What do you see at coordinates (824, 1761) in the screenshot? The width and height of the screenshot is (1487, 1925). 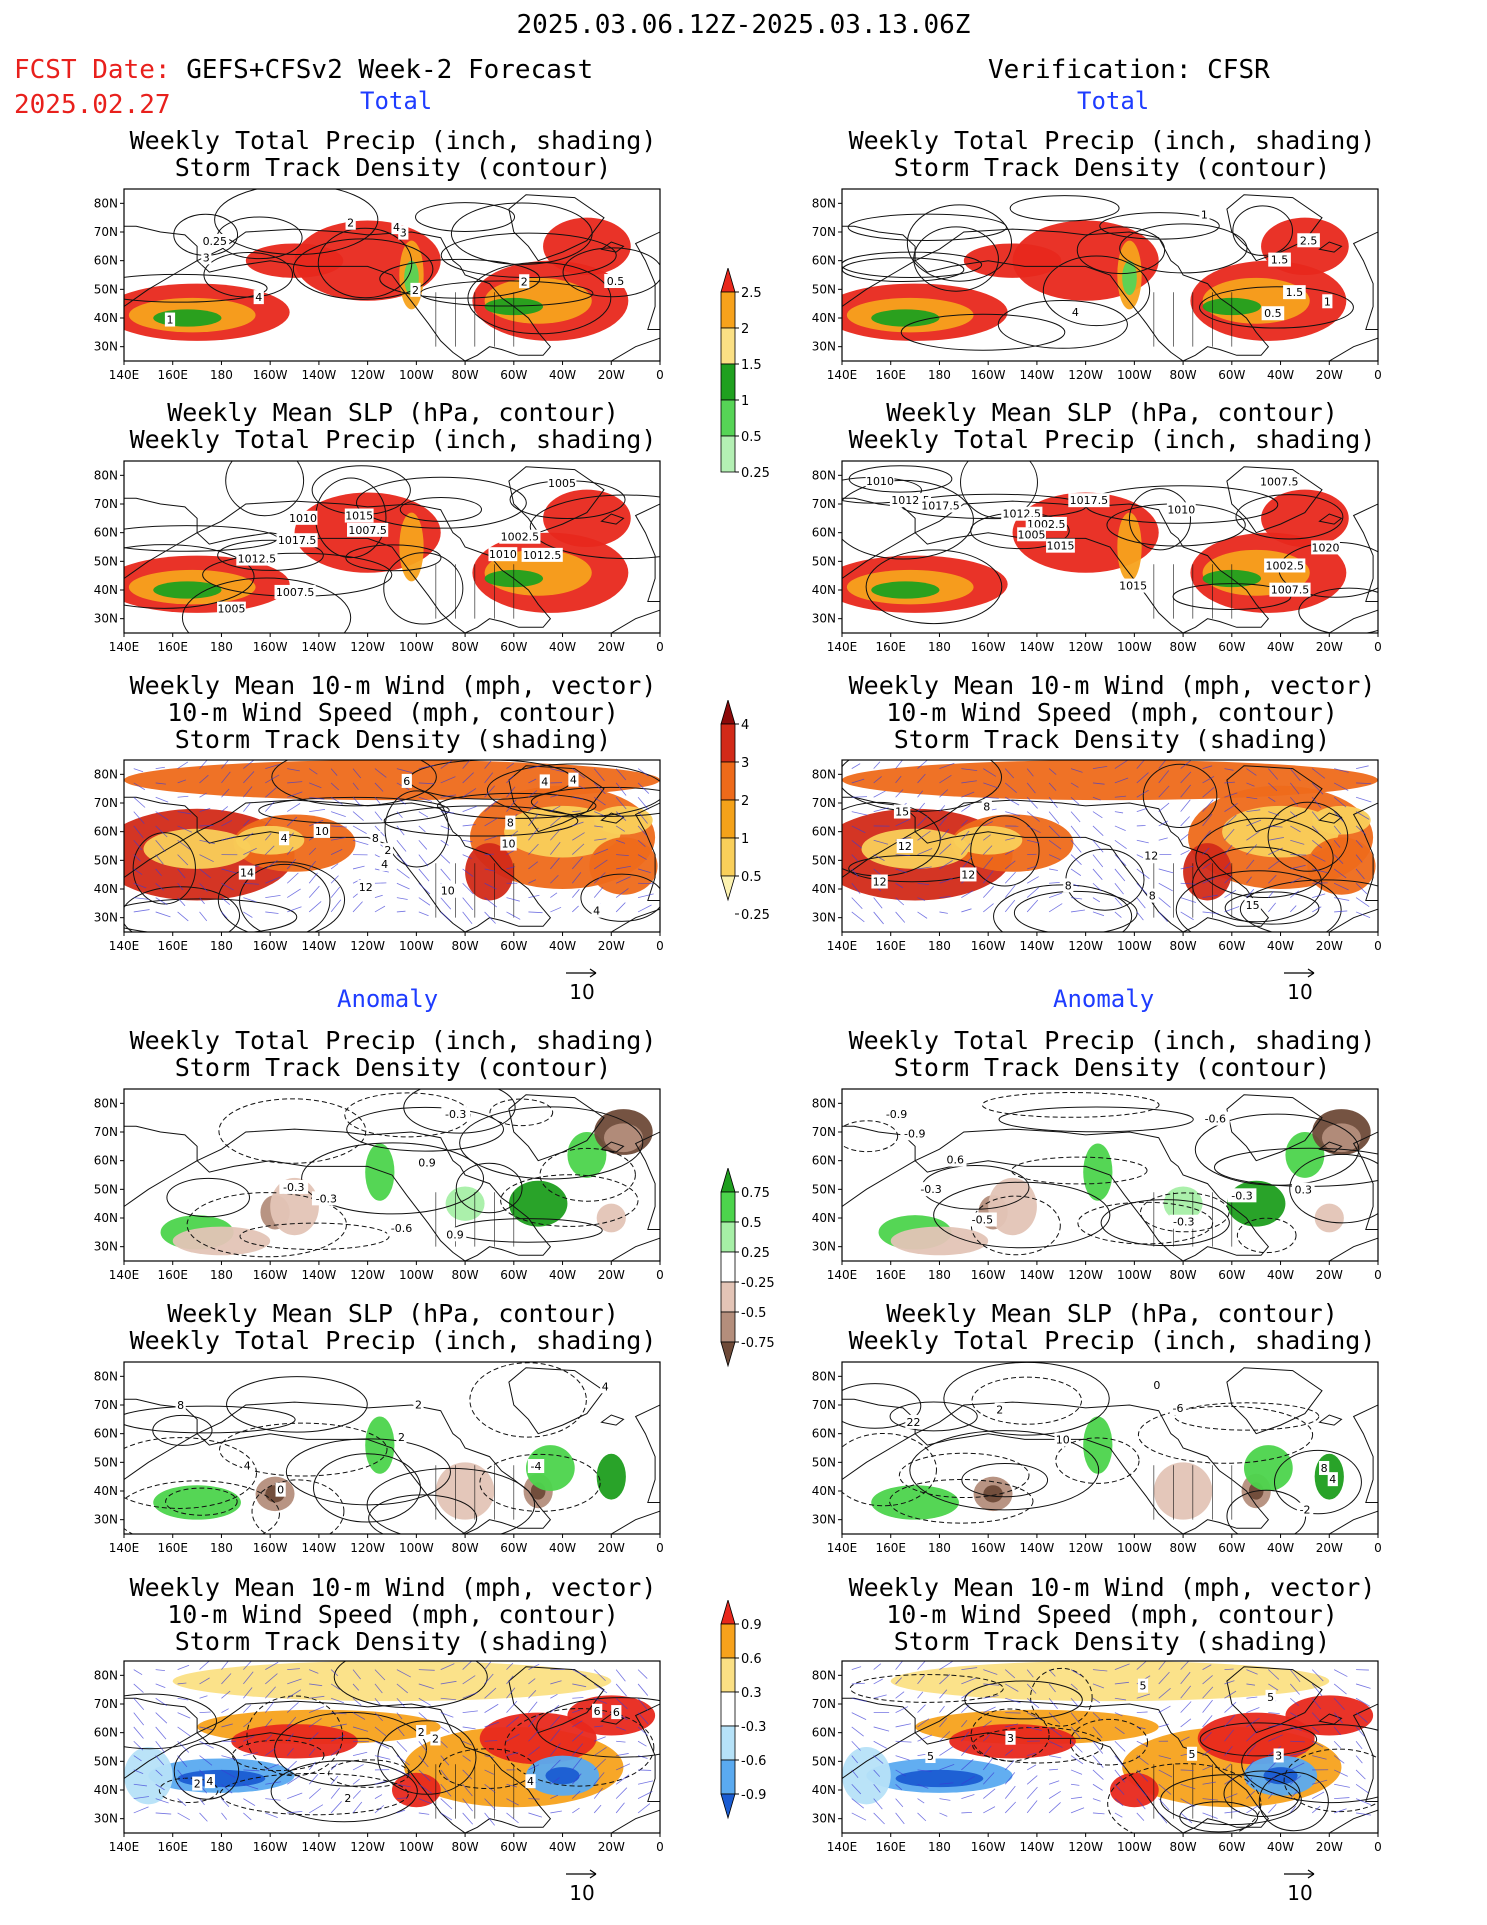 I see `lat-tick-label: 50N` at bounding box center [824, 1761].